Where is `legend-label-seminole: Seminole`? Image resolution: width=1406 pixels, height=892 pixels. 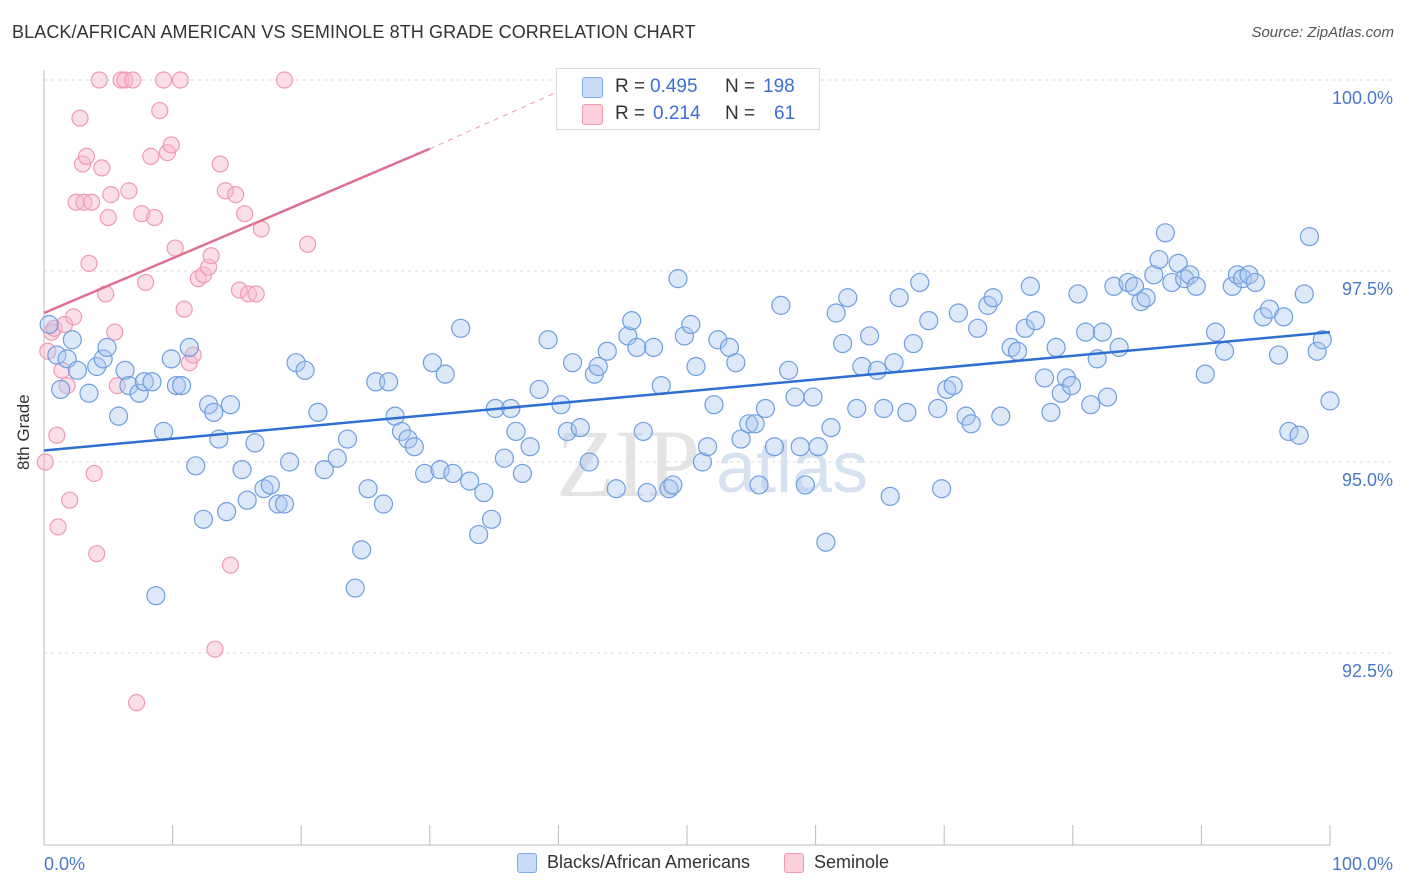 legend-label-seminole: Seminole is located at coordinates (852, 862).